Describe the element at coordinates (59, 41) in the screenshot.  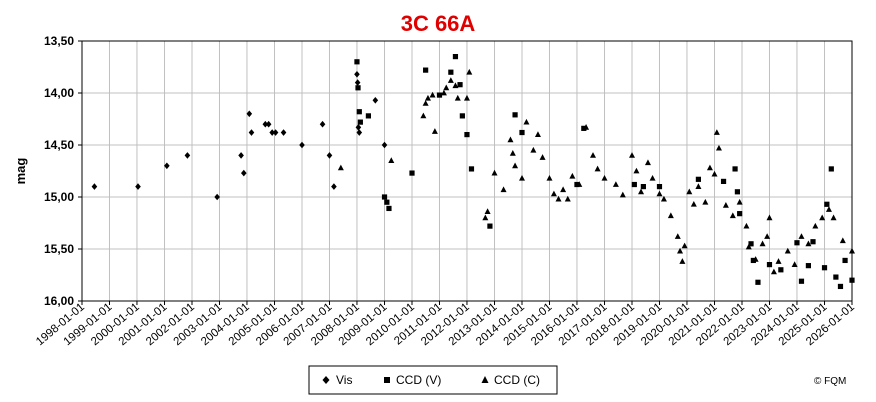
I see `y-tick-label: 13,50` at that location.